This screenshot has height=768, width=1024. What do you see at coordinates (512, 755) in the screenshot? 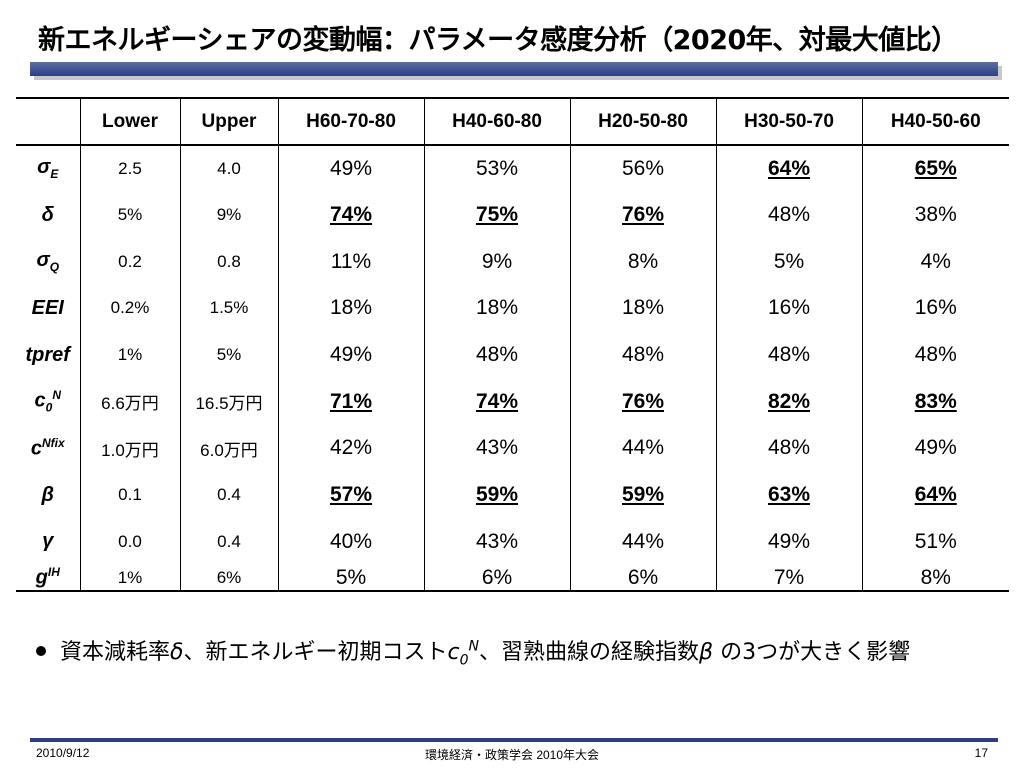
I see `footer-conference: 環境経済・政策学会 2010年大会` at bounding box center [512, 755].